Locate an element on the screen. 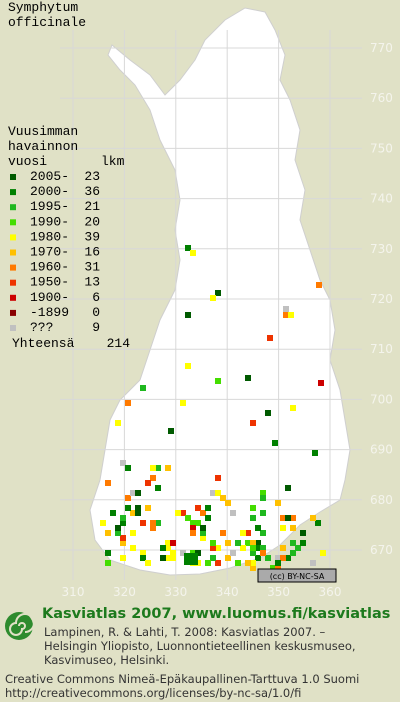 The height and width of the screenshot is (702, 400). title: officinale is located at coordinates (47, 22).